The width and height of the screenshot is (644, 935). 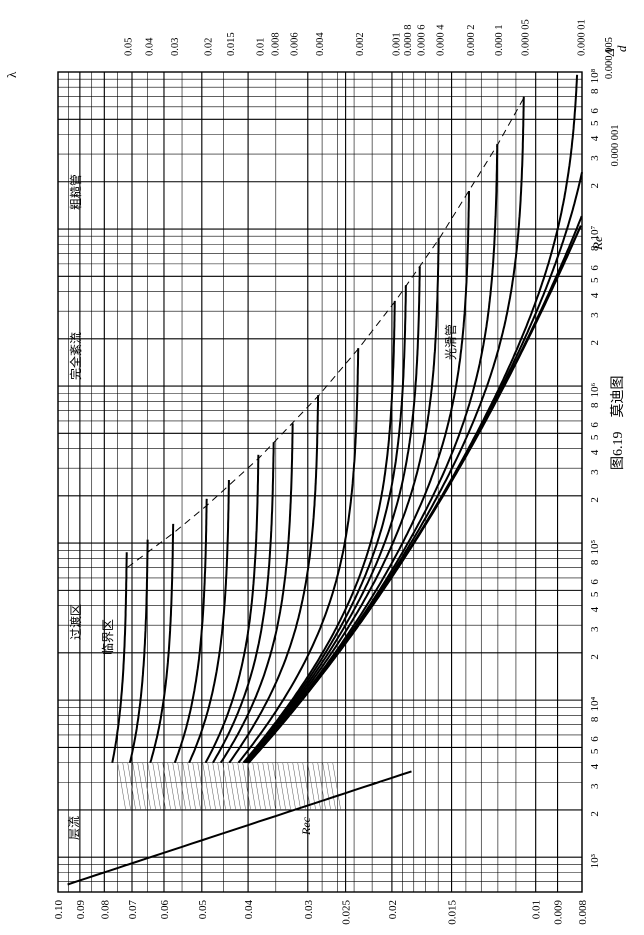 I want to click on y-axis-label: λ, so click(x=11, y=74).